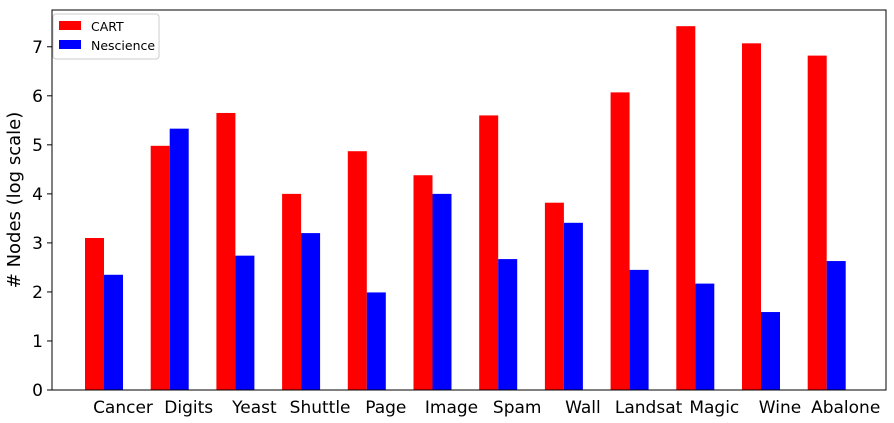 The image size is (894, 423). What do you see at coordinates (554, 296) in the screenshot?
I see `bar-cart-wall` at bounding box center [554, 296].